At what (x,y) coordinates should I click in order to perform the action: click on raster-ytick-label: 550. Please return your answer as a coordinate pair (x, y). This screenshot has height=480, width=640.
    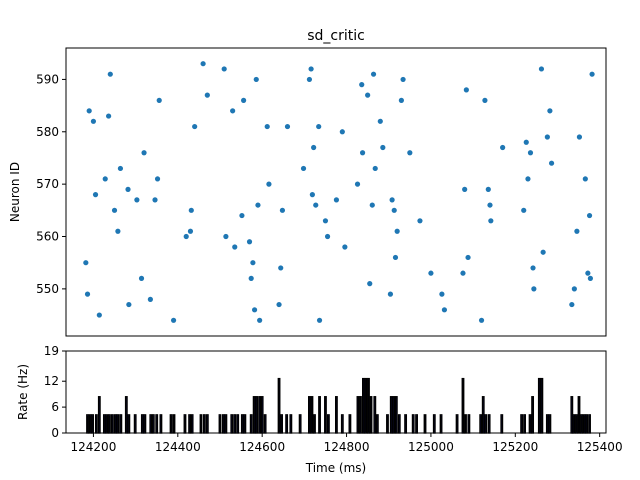
    Looking at the image, I should click on (47, 289).